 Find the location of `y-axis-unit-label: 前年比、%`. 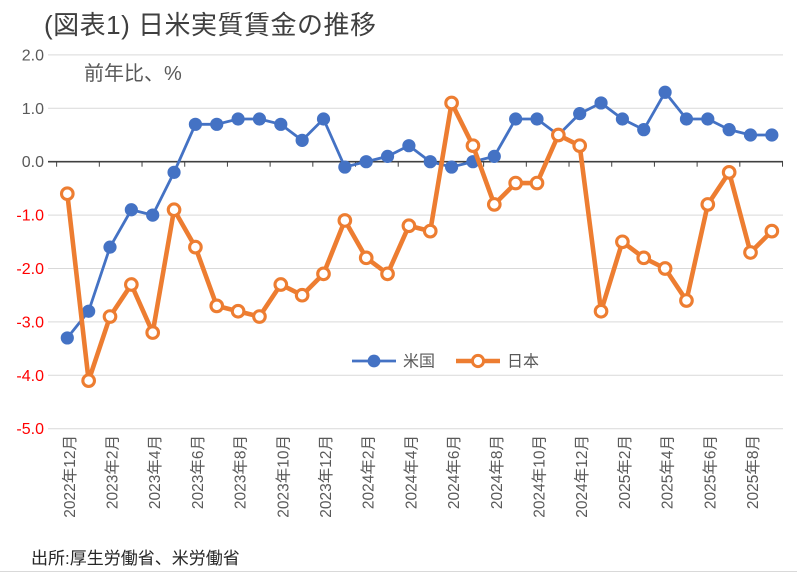

y-axis-unit-label: 前年比、% is located at coordinates (133, 74).